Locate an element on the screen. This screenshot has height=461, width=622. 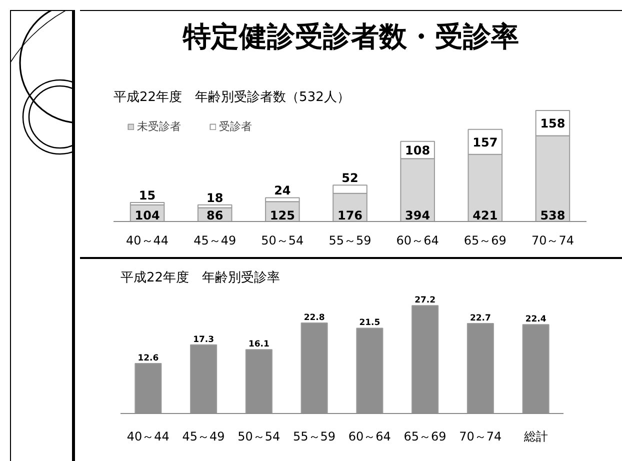
data-label: 394 is located at coordinates (417, 215).